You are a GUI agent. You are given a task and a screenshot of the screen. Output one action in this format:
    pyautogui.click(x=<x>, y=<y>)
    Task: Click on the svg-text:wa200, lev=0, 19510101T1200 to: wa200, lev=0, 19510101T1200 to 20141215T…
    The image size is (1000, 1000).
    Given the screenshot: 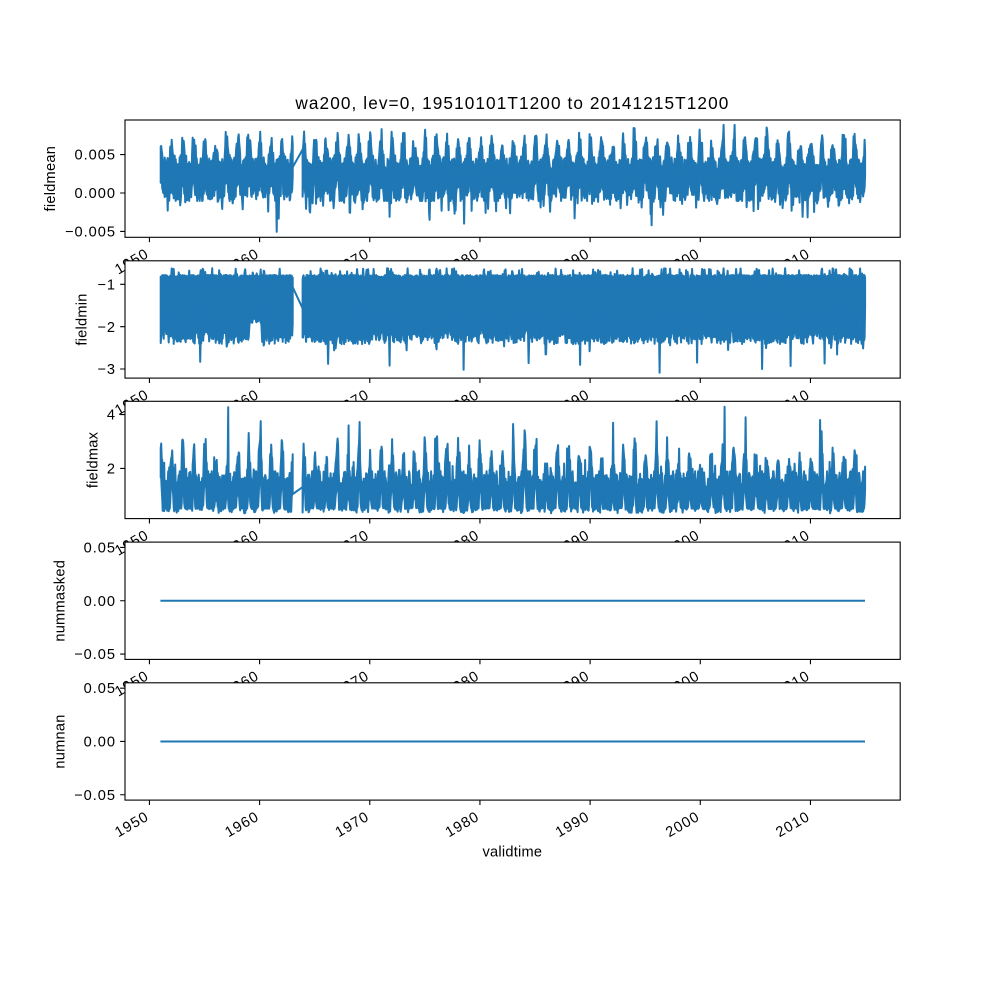 What is the action you would take?
    pyautogui.click(x=511, y=103)
    